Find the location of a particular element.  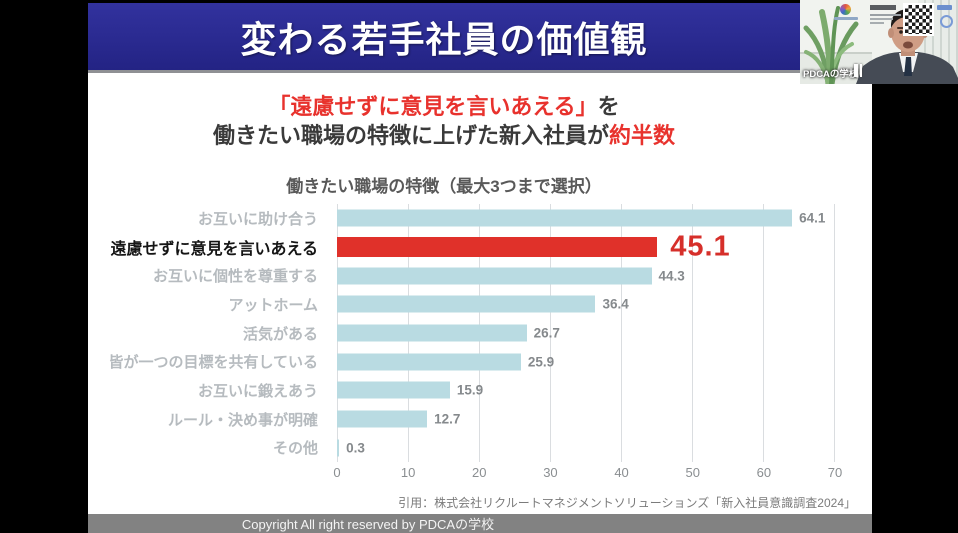

category-label: 皆が一つの目標を共有している is located at coordinates (213, 363).